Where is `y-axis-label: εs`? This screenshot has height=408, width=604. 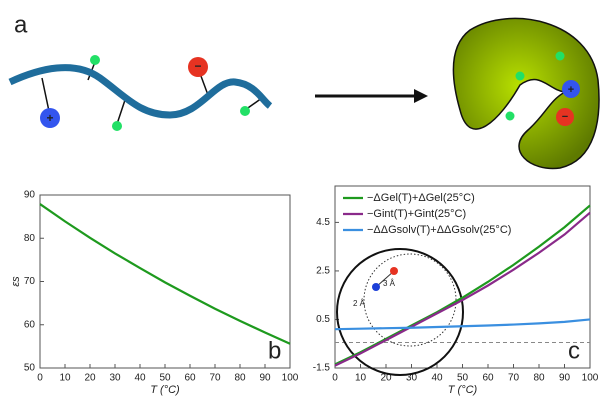
y-axis-label: εs is located at coordinates (16, 281).